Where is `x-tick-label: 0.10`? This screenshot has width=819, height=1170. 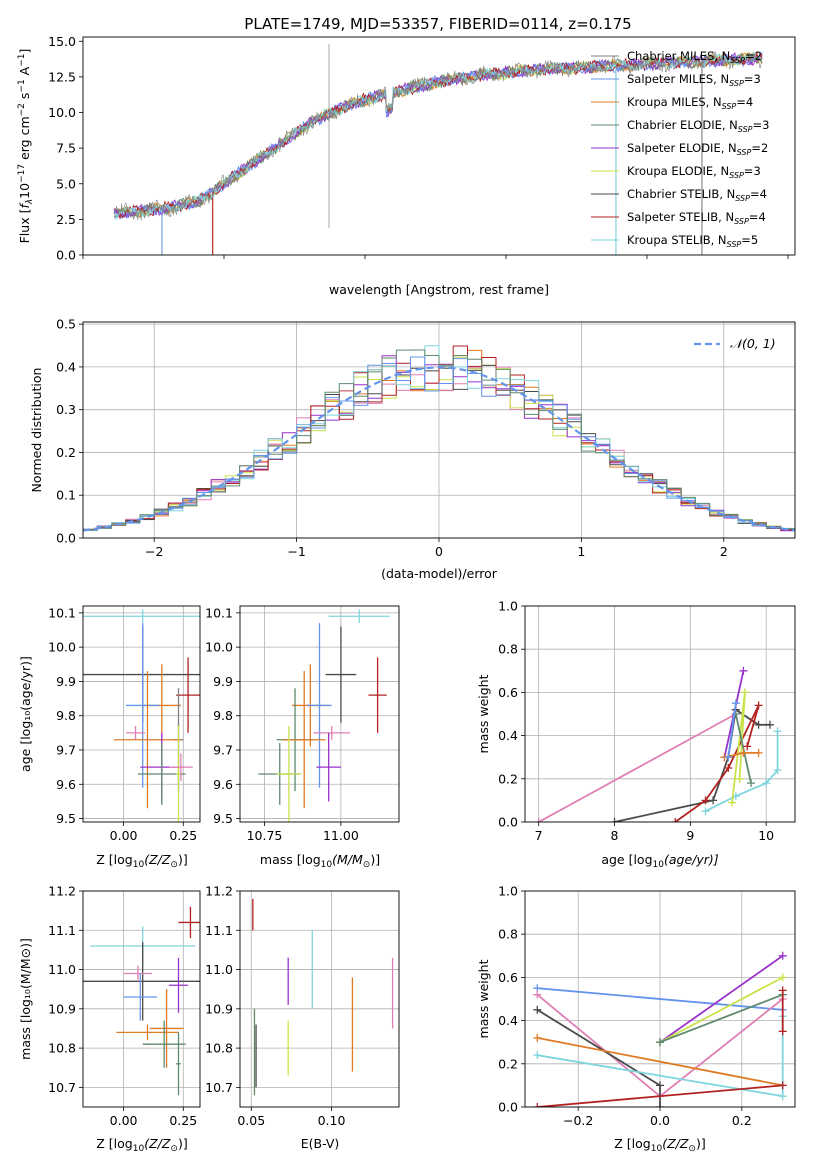
x-tick-label: 0.10 is located at coordinates (332, 1120).